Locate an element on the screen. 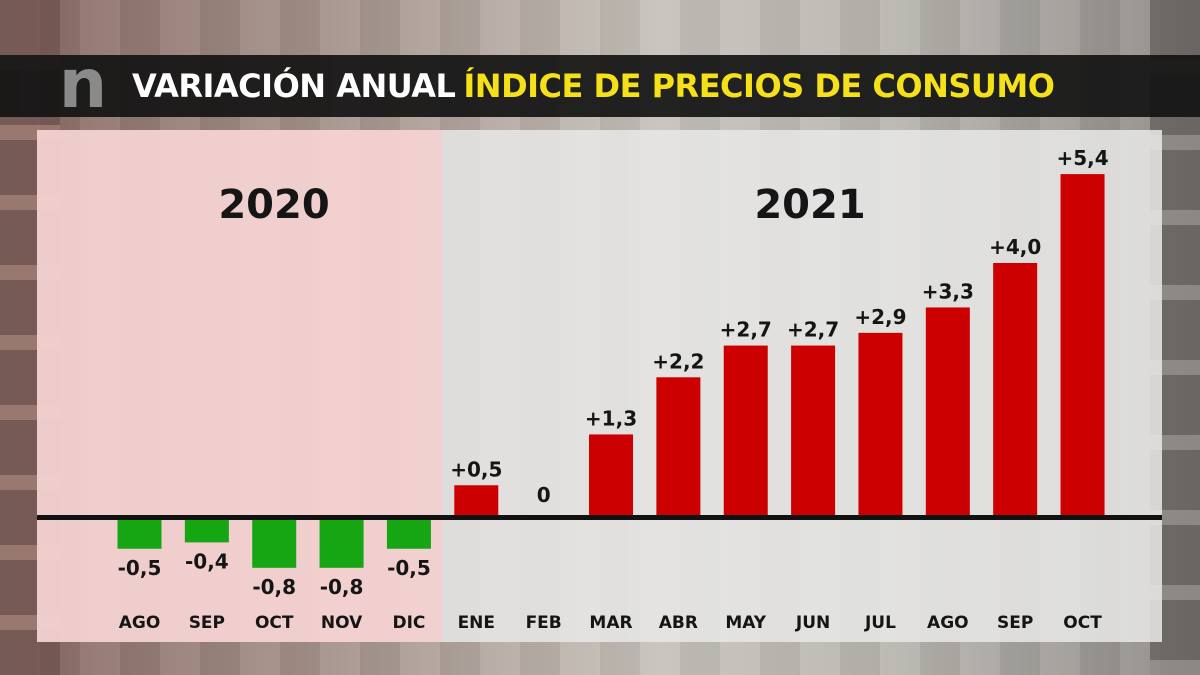 Image resolution: width=1200 pixels, height=675 pixels. value-label: +5,4 is located at coordinates (1082, 158).